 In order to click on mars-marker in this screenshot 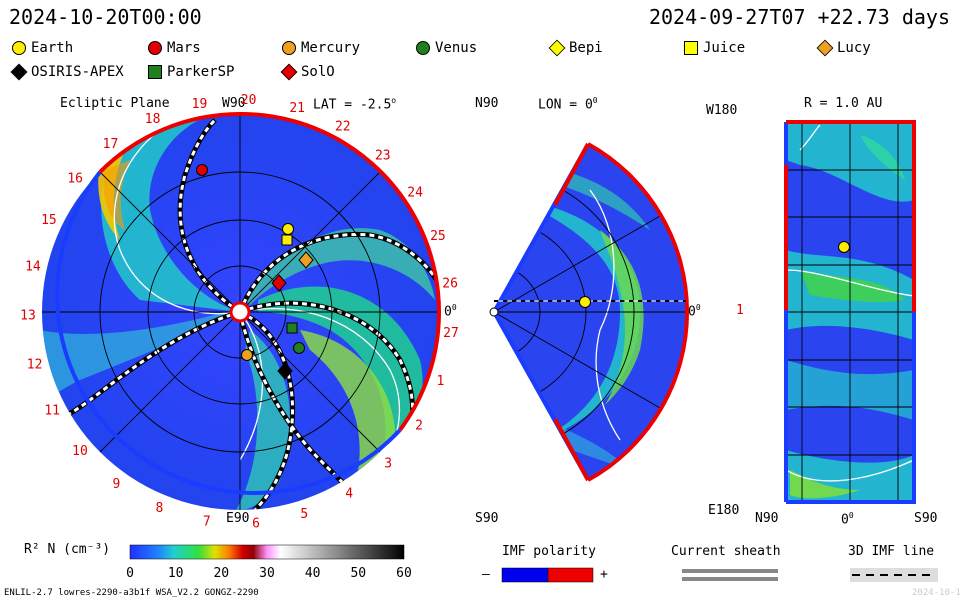, I will do `click(202, 170)`.